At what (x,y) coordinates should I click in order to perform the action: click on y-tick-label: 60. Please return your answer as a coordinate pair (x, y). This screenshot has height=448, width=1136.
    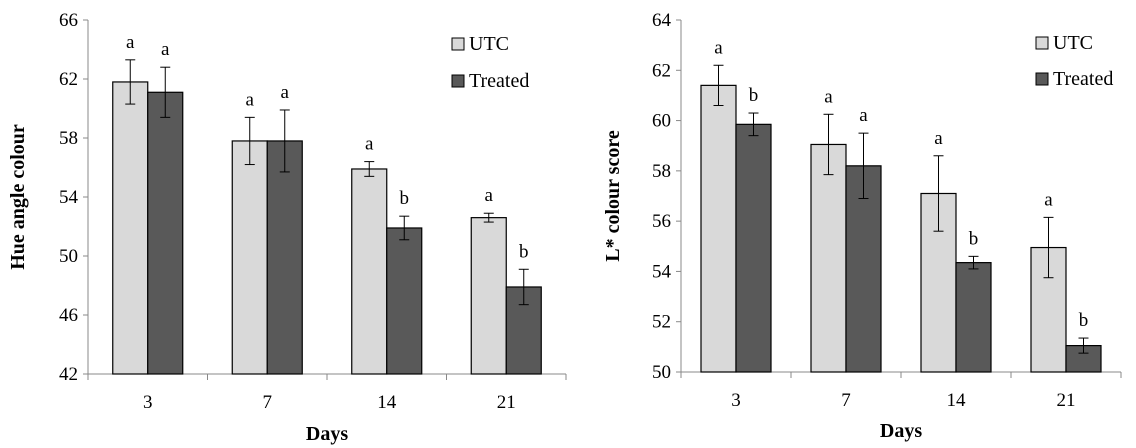
    Looking at the image, I should click on (661, 121).